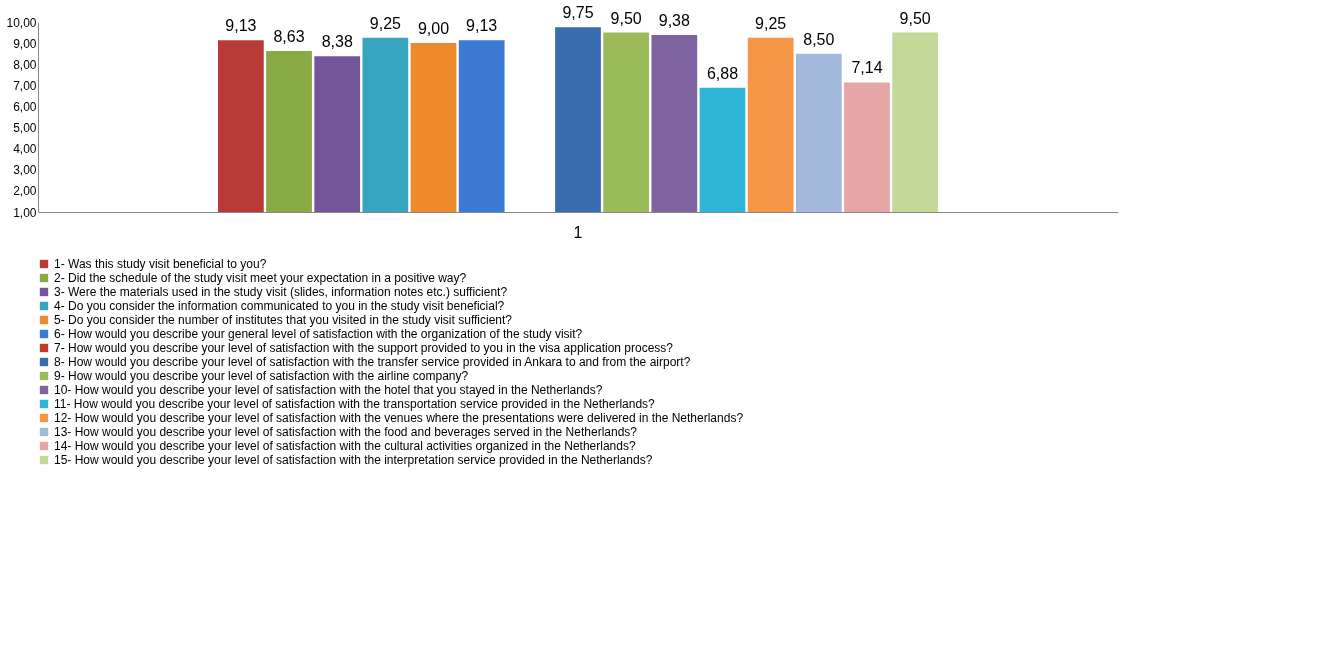 This screenshot has width=1324, height=667. What do you see at coordinates (353, 460) in the screenshot?
I see `legend-label: 15- How would you describe your level of satisfaction with the interpretation service provided in the Netherlands?` at bounding box center [353, 460].